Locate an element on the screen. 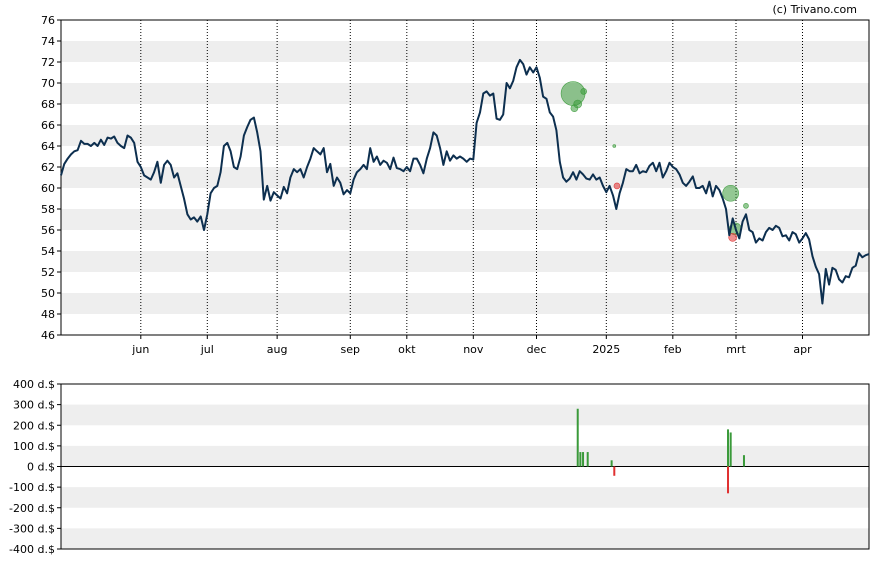 This screenshot has height=565, width=888. x-tick-label: feb is located at coordinates (673, 349).